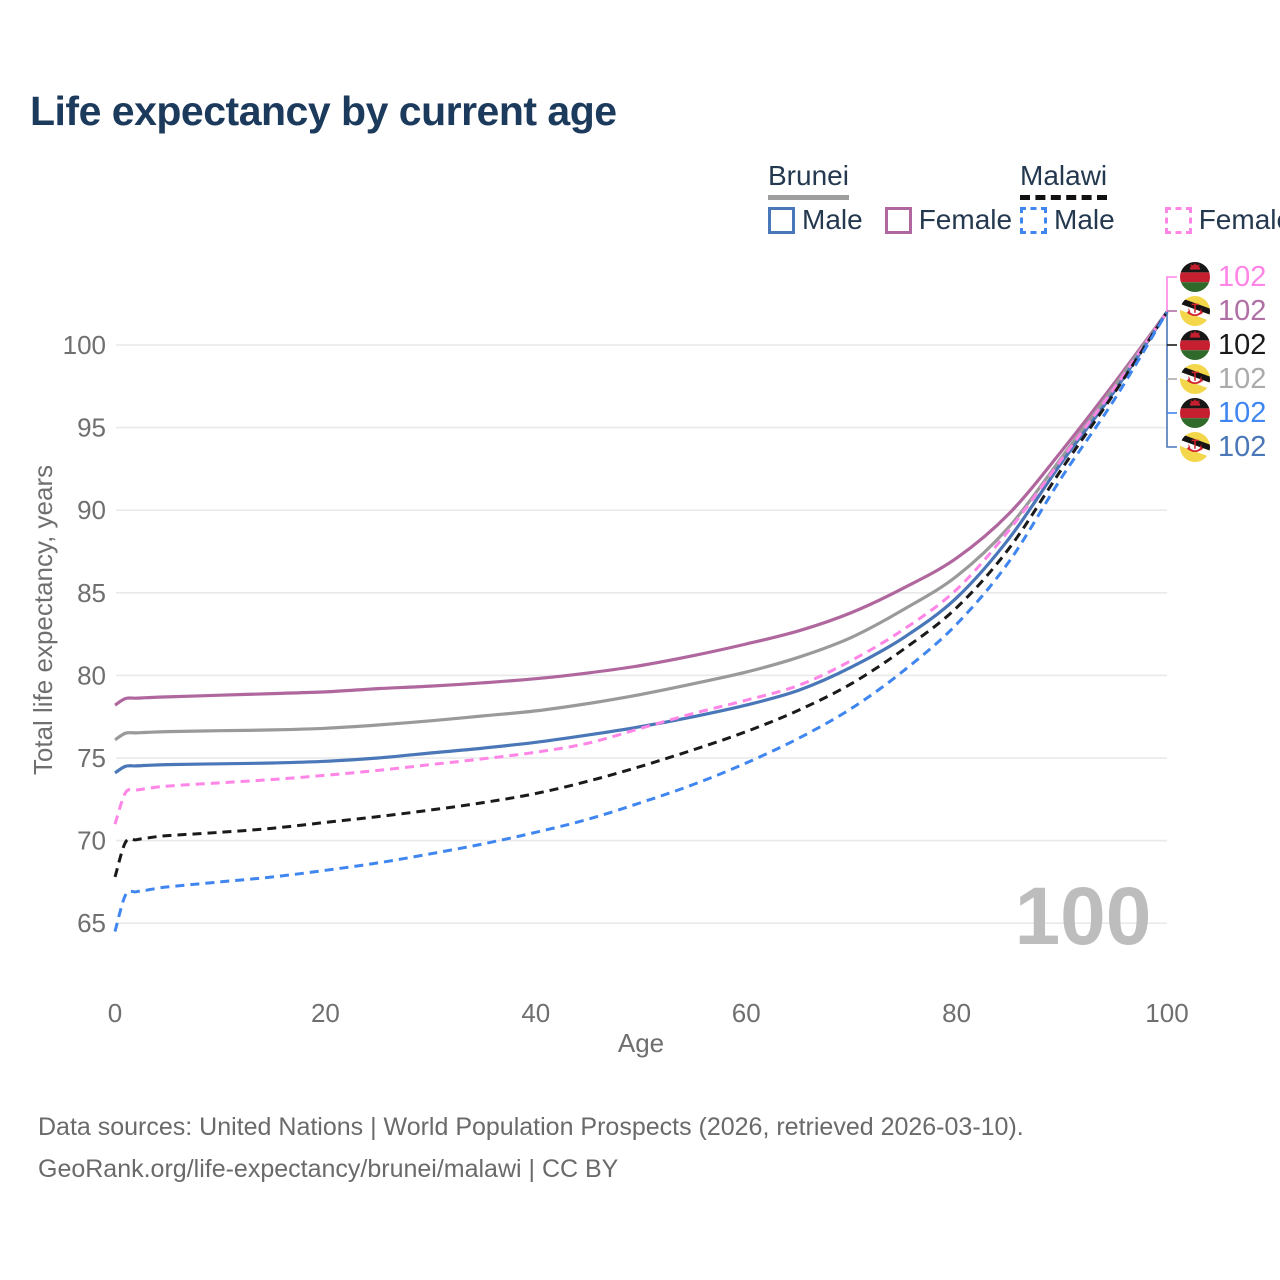  I want to click on malawi-male-swatch-icon, so click(1033, 220).